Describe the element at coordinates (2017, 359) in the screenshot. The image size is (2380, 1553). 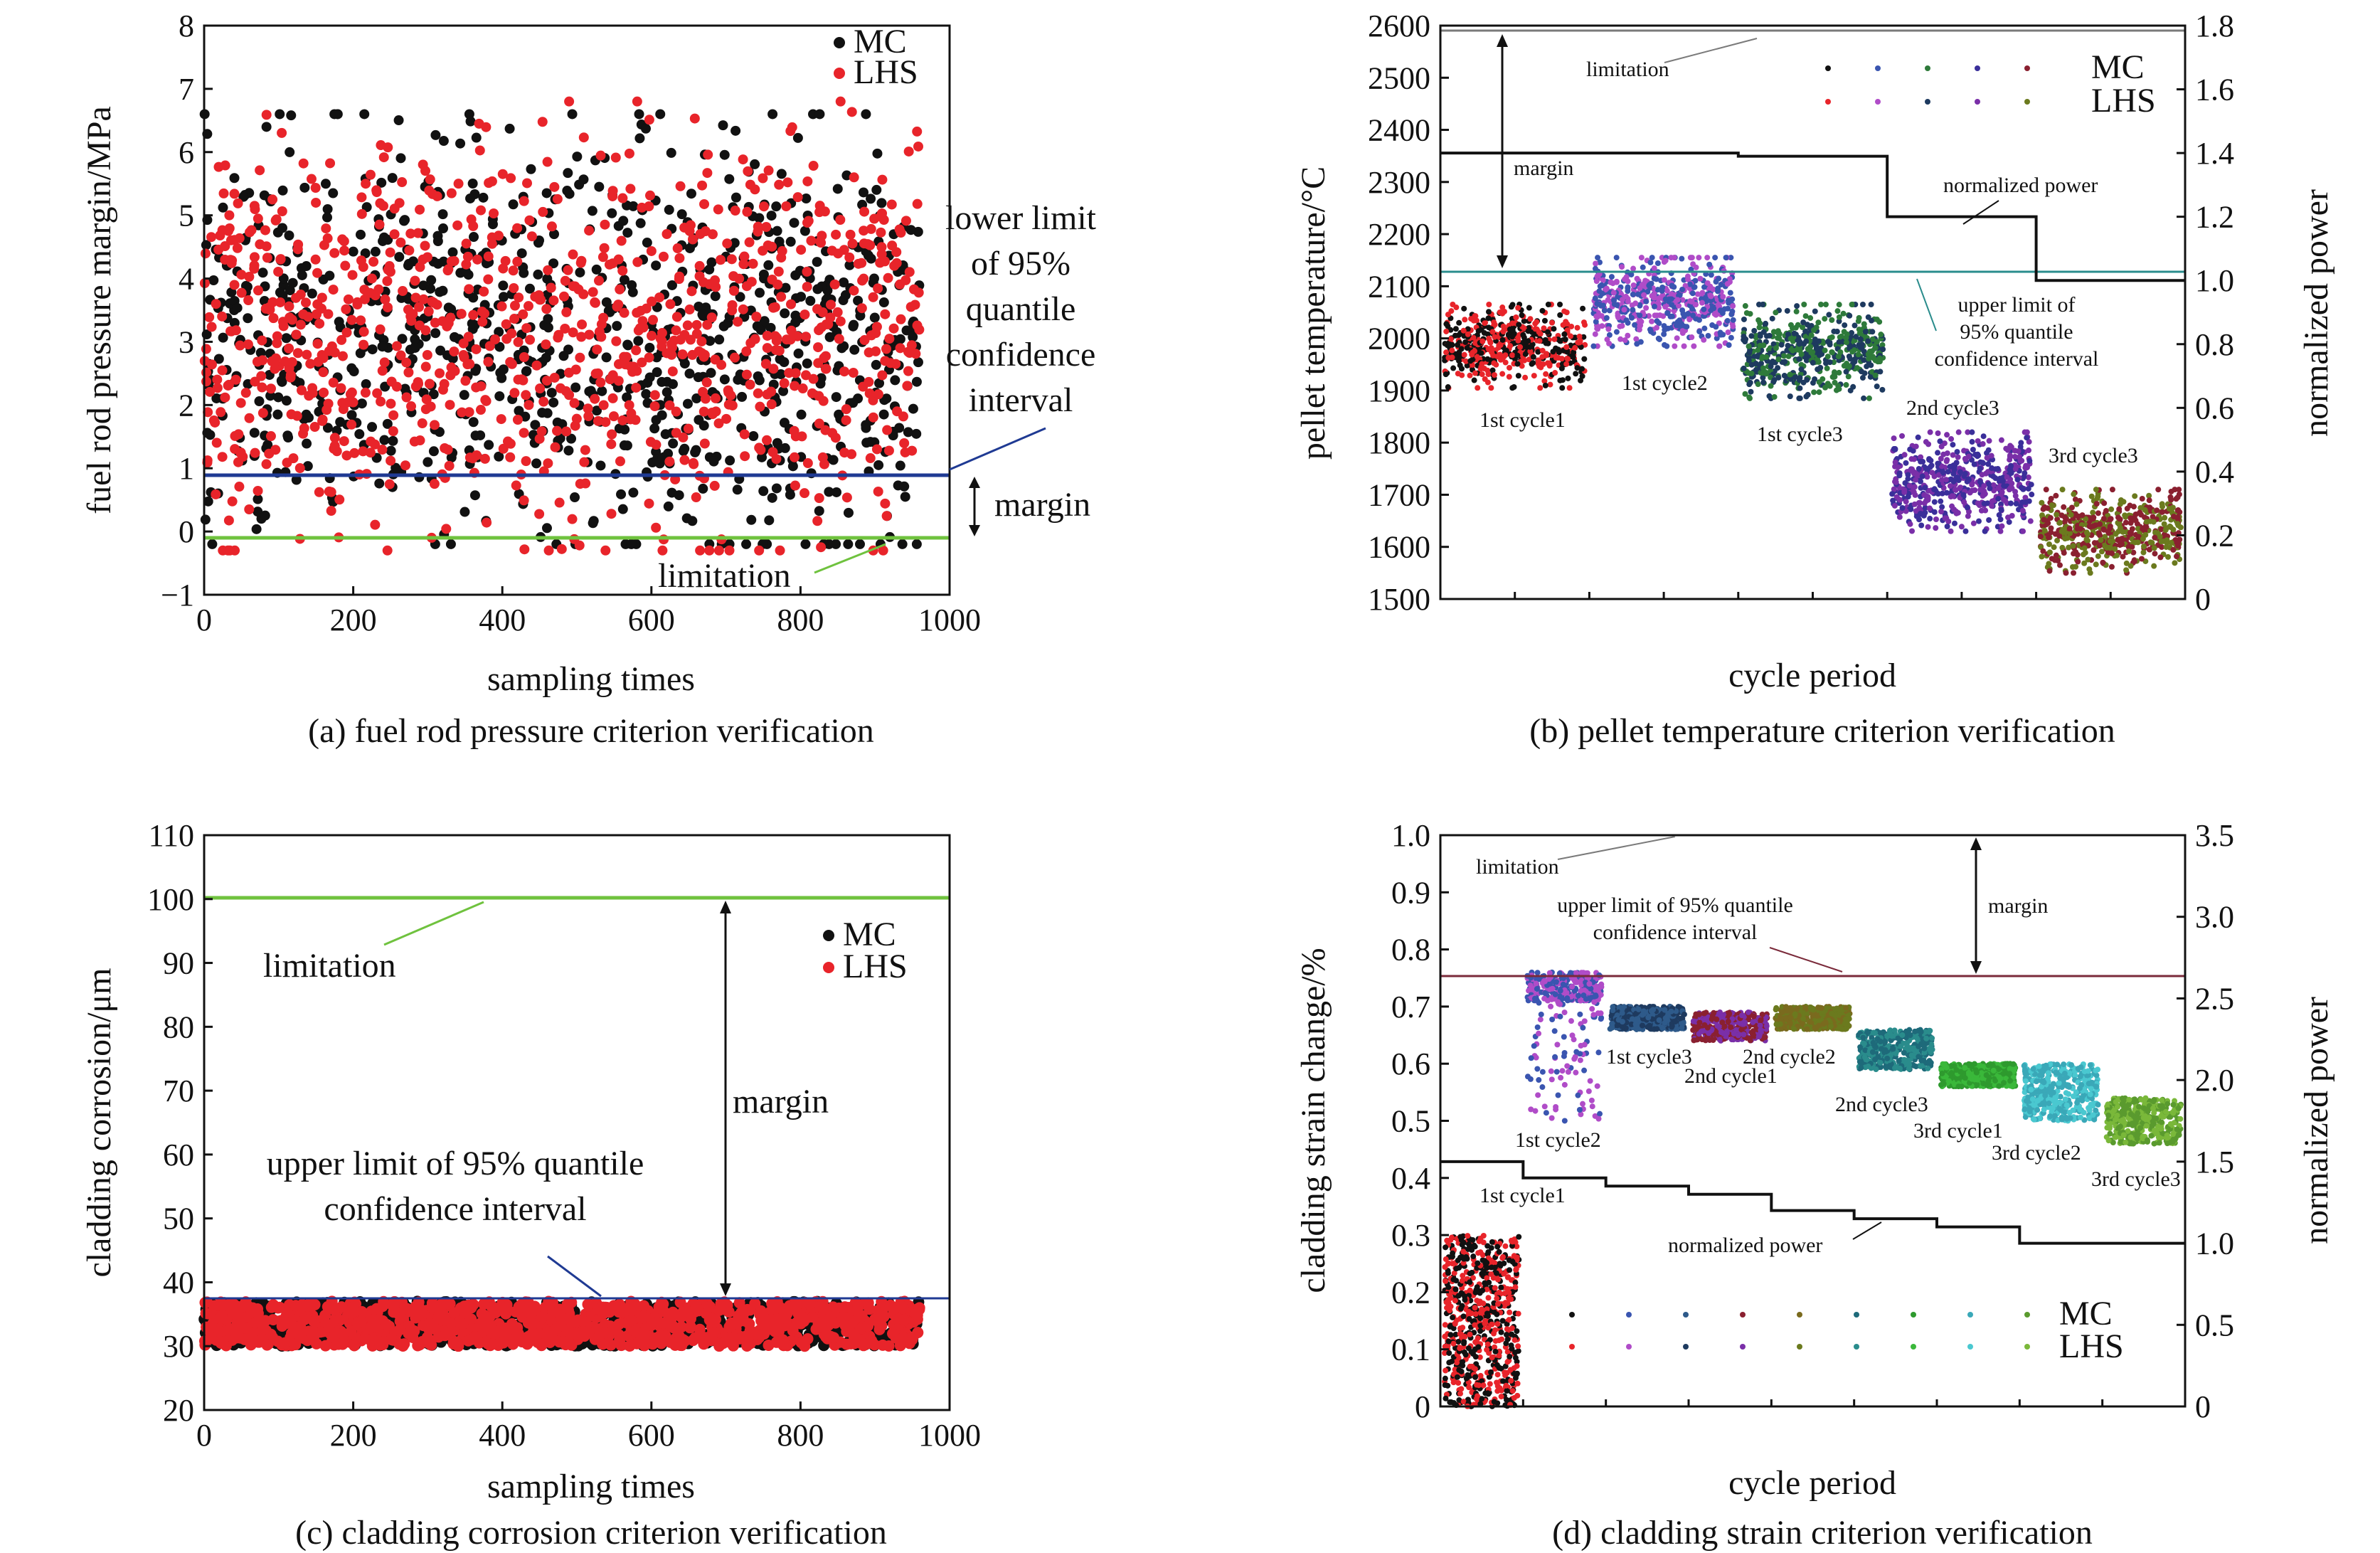
I see `panel-b-quantile-text-3: confidence interval` at that location.